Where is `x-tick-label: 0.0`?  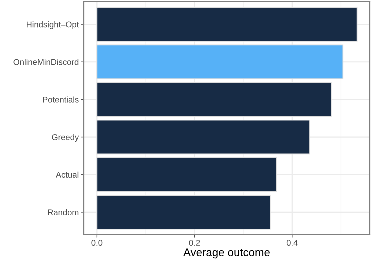 x-tick-label: 0.0 is located at coordinates (97, 243).